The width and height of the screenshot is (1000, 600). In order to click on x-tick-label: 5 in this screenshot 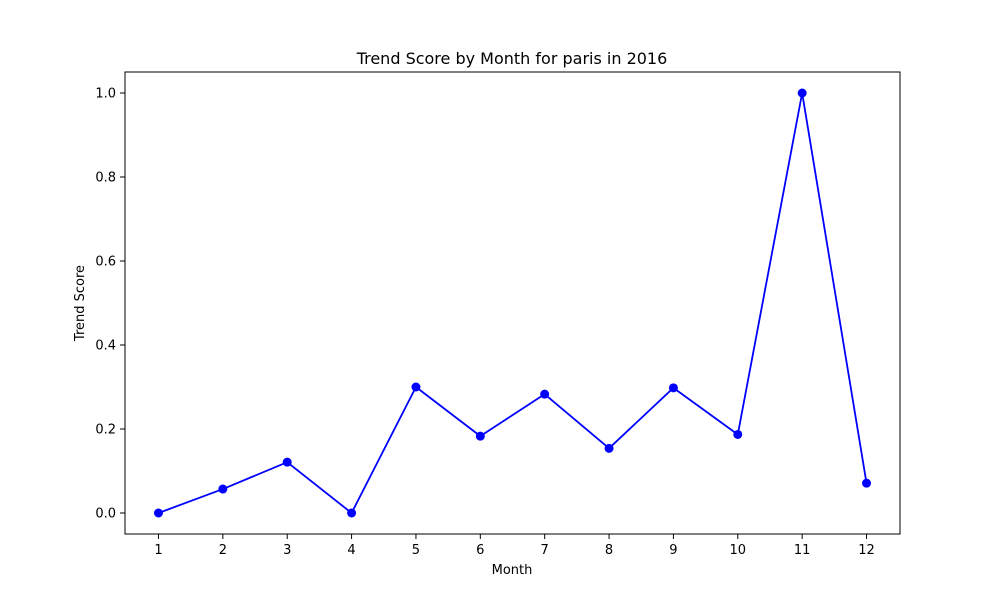, I will do `click(416, 550)`.